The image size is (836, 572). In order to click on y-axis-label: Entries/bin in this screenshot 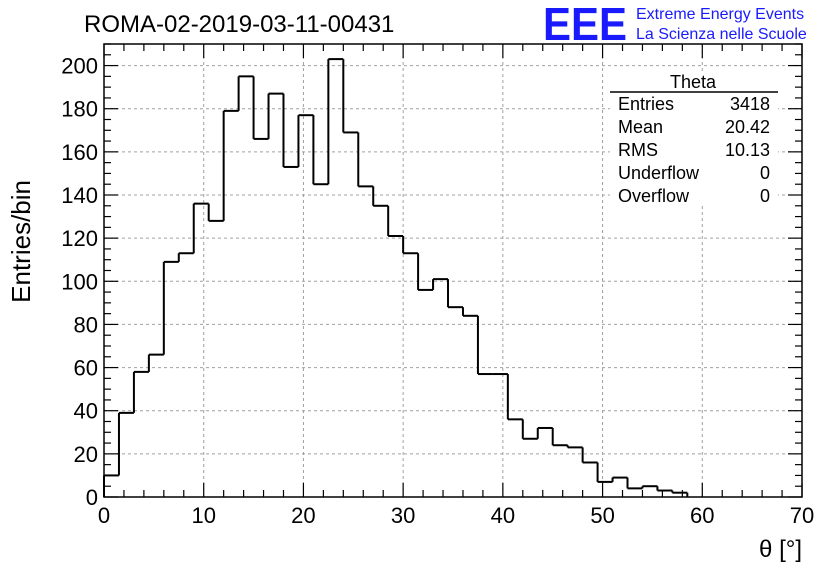, I will do `click(21, 241)`.